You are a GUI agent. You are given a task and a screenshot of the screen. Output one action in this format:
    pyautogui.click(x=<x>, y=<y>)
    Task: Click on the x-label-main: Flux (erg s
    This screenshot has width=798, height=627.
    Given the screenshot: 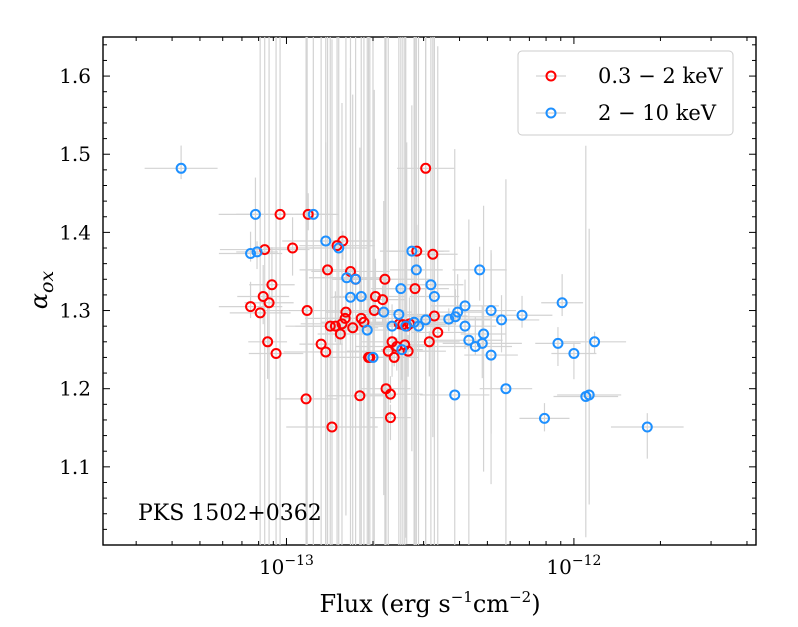 What is the action you would take?
    pyautogui.click(x=384, y=604)
    